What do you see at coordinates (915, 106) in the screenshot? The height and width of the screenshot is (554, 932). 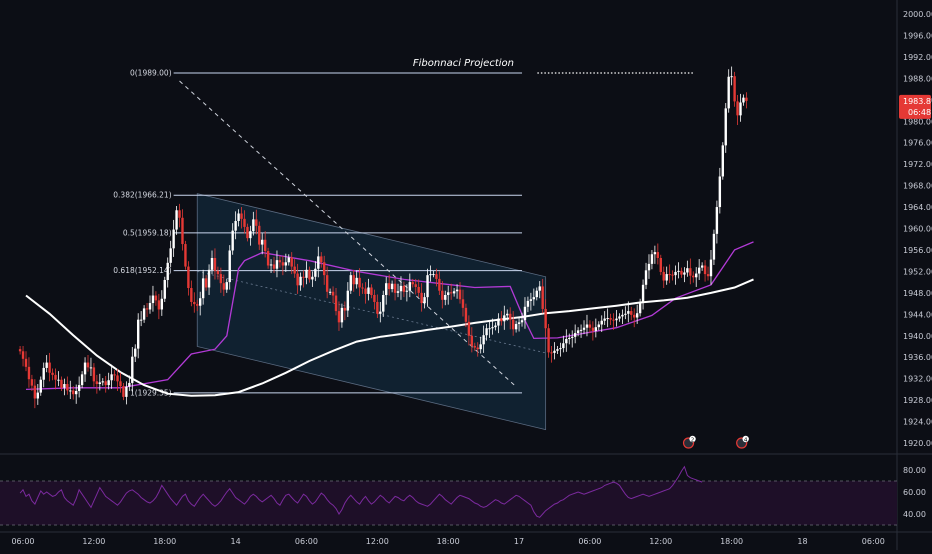 I see `last-price-tag` at bounding box center [915, 106].